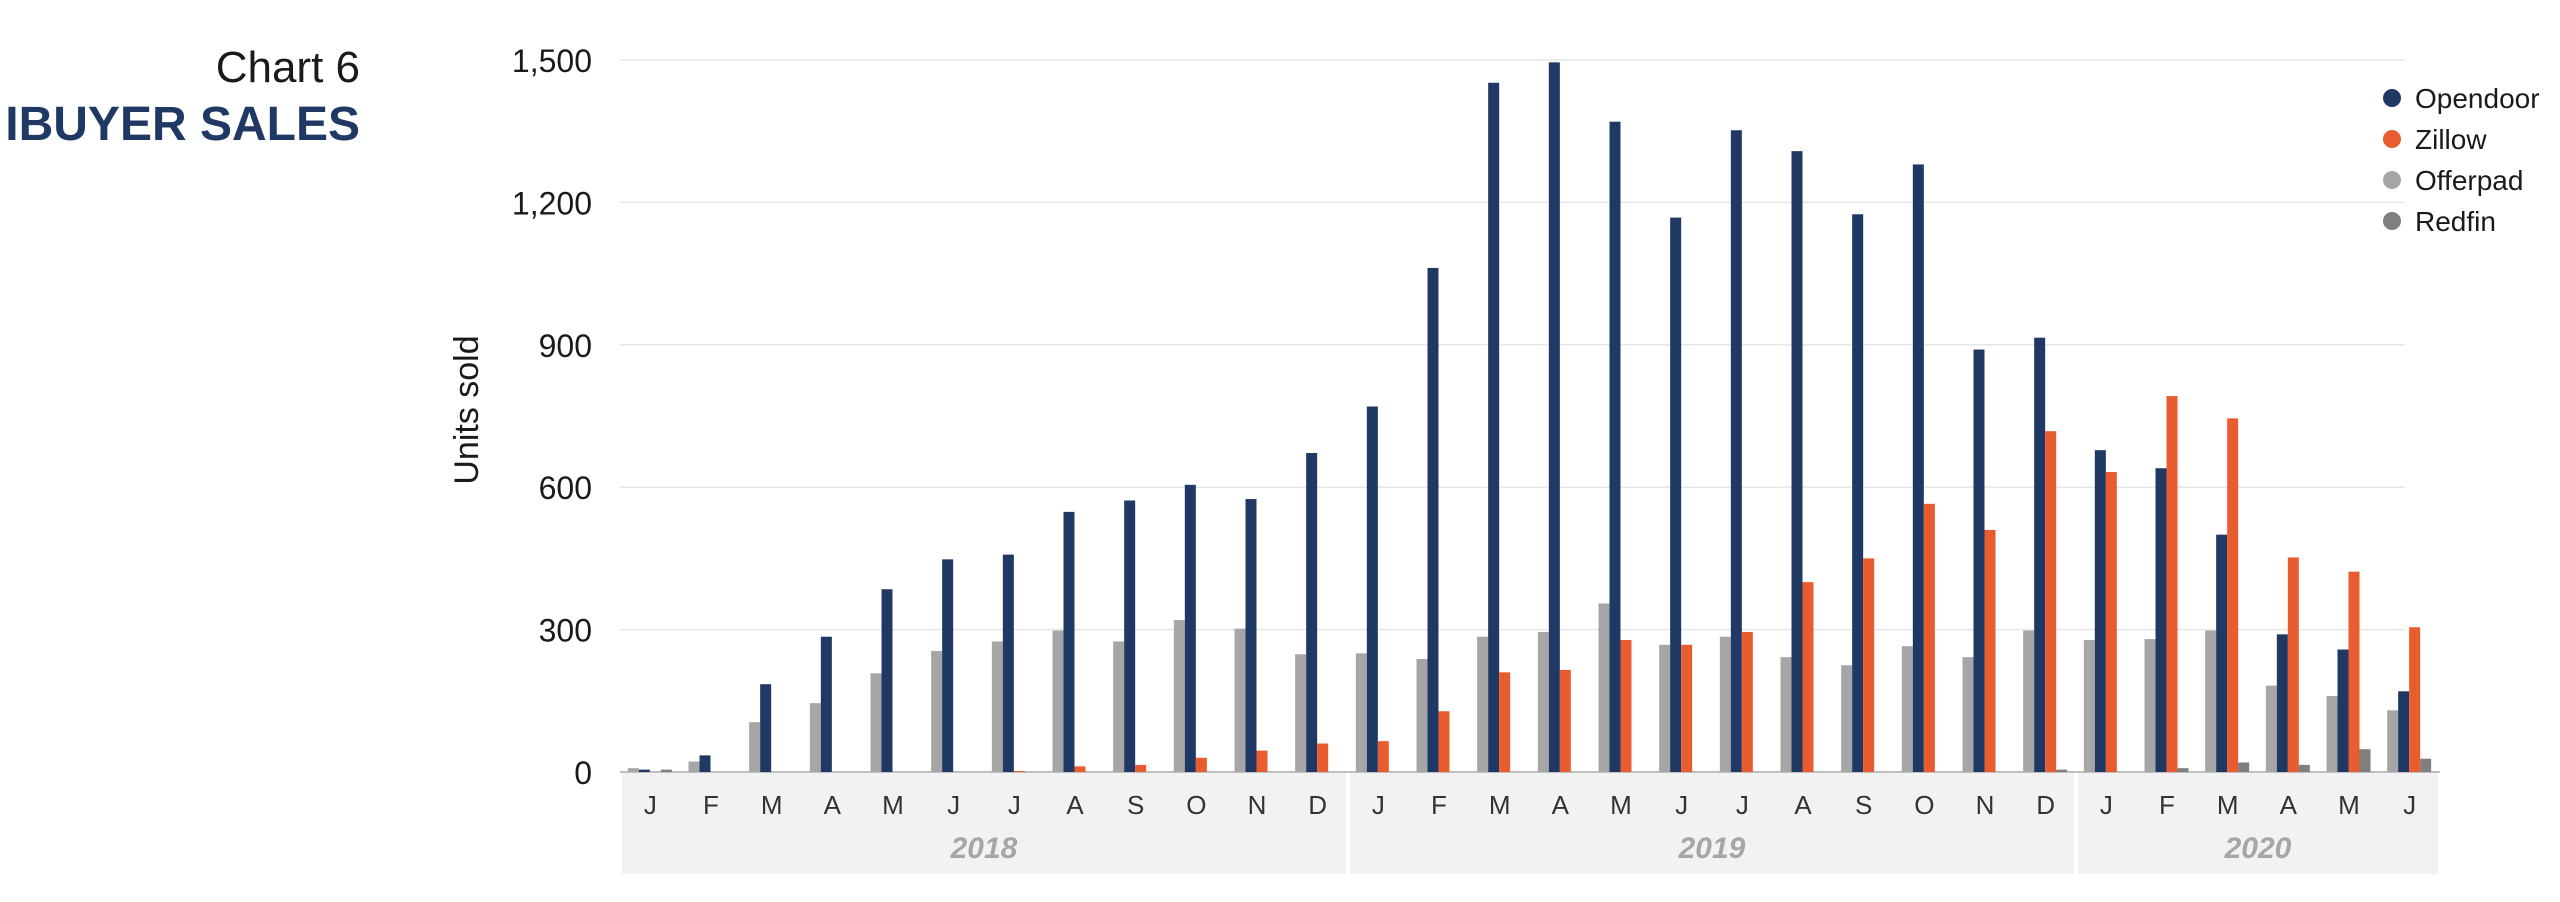  I want to click on legend: Opendoor Zillow Offerpad Redfin, so click(2461, 160).